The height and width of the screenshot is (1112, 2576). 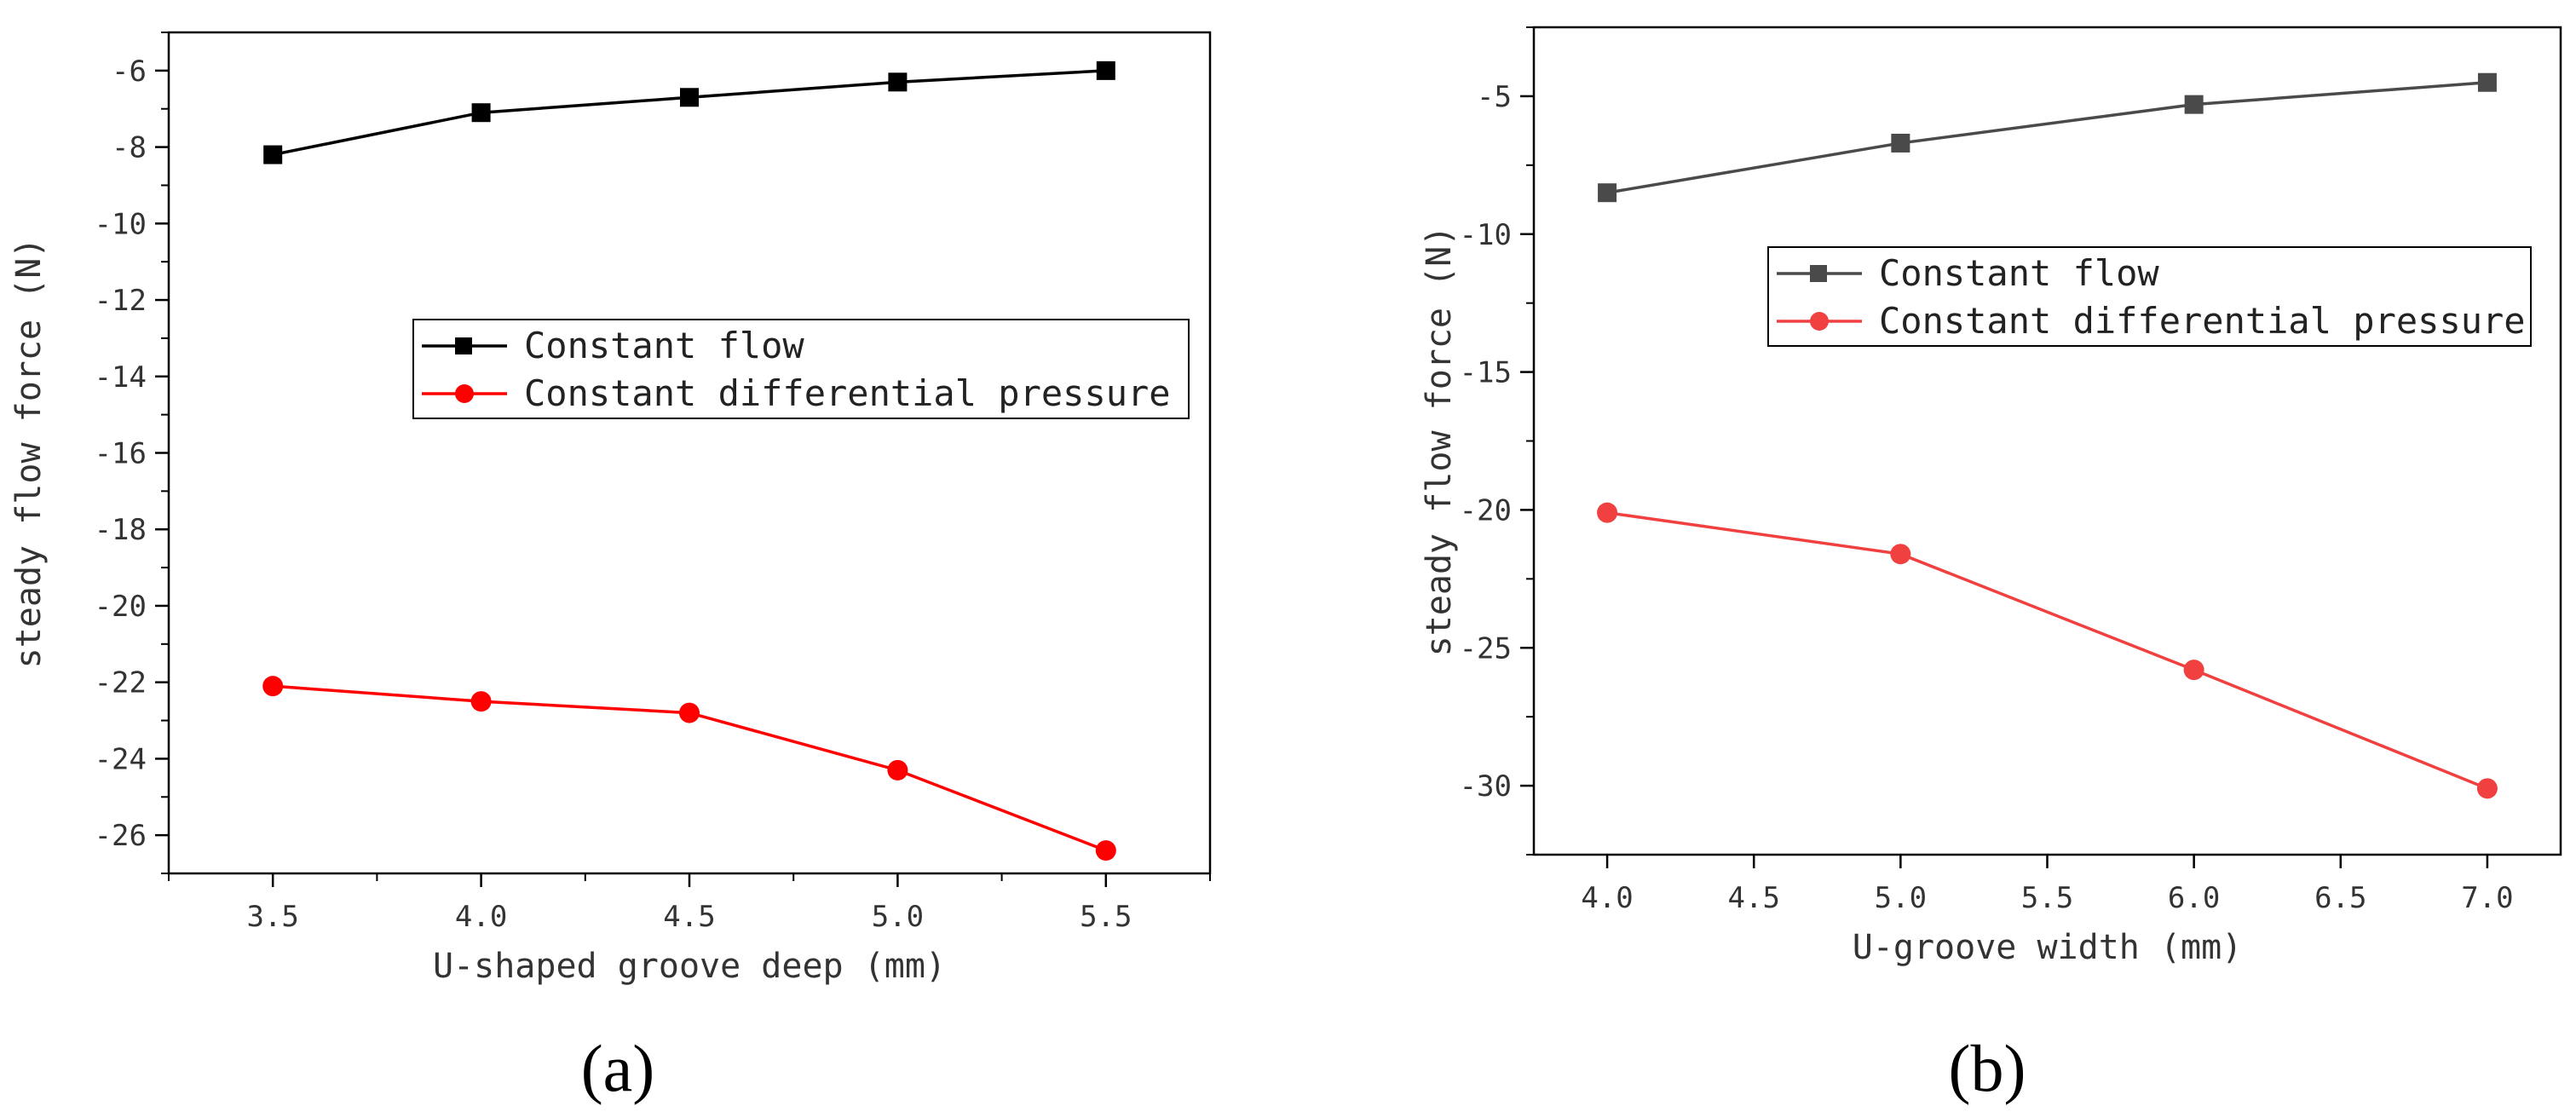 I want to click on y-tick-label: -26, so click(x=121, y=836).